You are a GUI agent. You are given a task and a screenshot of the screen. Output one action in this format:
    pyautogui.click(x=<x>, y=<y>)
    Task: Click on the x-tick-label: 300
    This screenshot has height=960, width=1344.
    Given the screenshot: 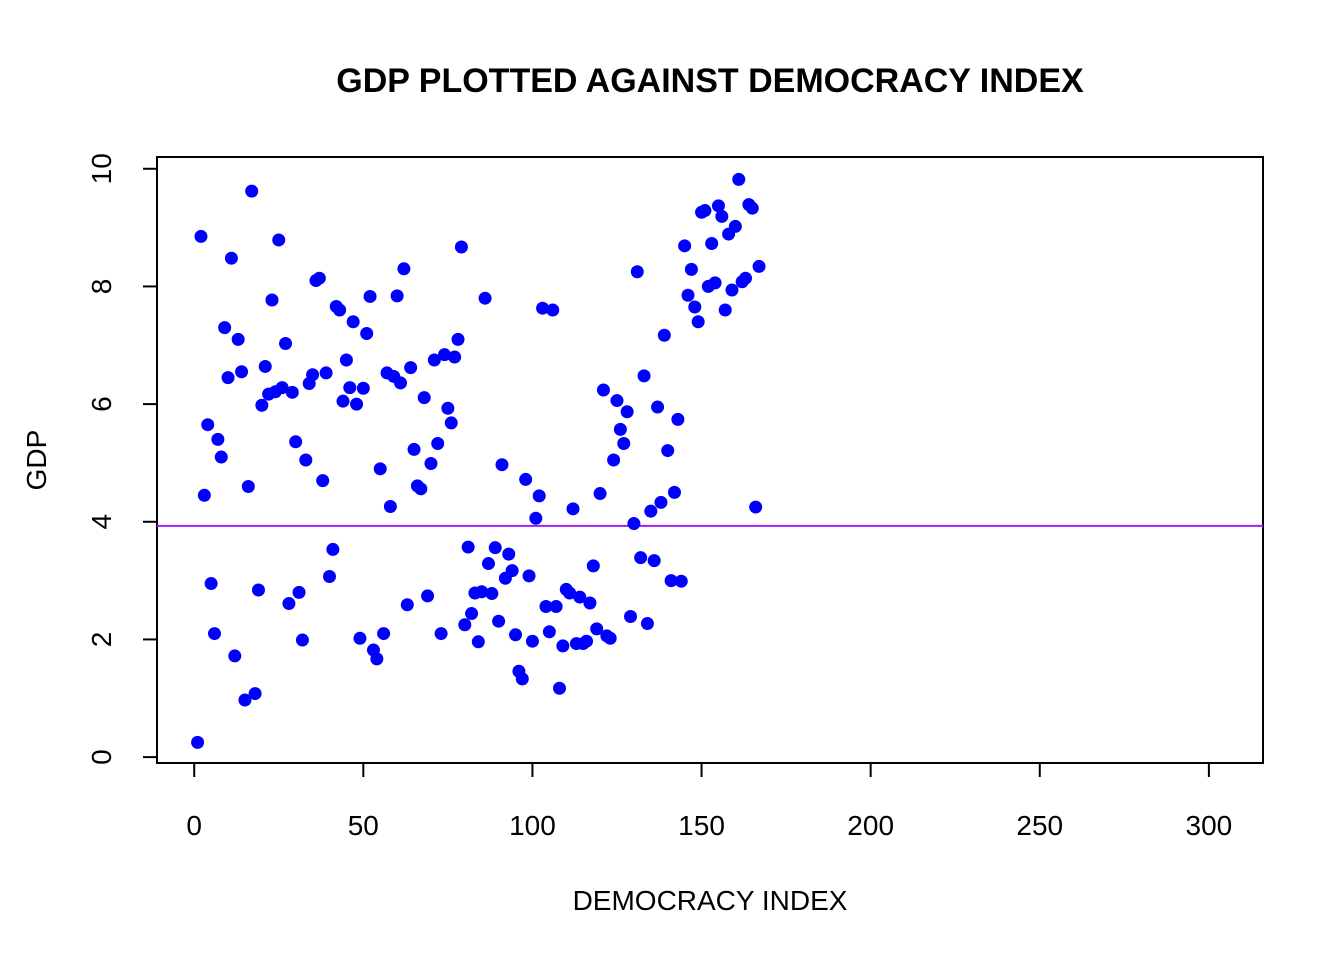 What is the action you would take?
    pyautogui.click(x=1209, y=825)
    